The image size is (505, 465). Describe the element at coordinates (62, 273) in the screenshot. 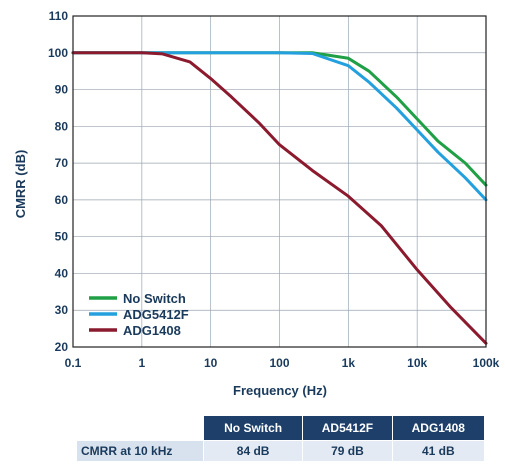

I see `y-tick-label: 40` at that location.